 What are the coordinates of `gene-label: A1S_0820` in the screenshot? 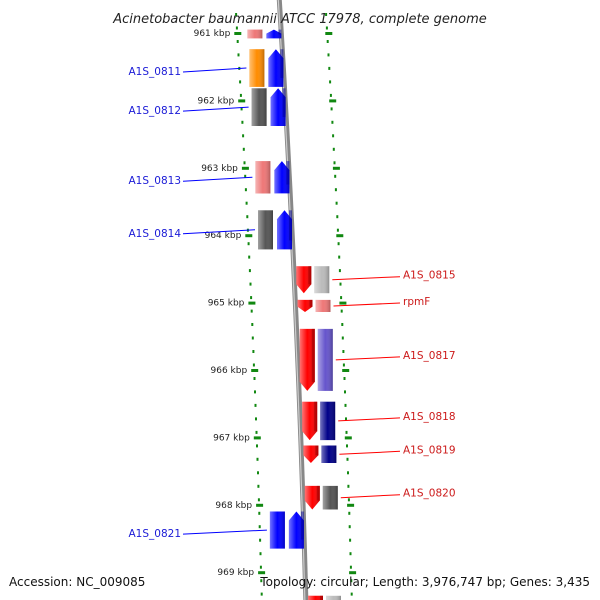 It's located at (429, 494).